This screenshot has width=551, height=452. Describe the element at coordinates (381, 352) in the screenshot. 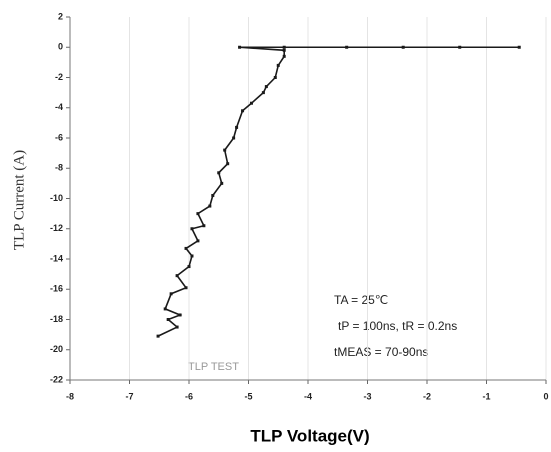

I see `annotation: tMEAS = 70-90ns` at that location.